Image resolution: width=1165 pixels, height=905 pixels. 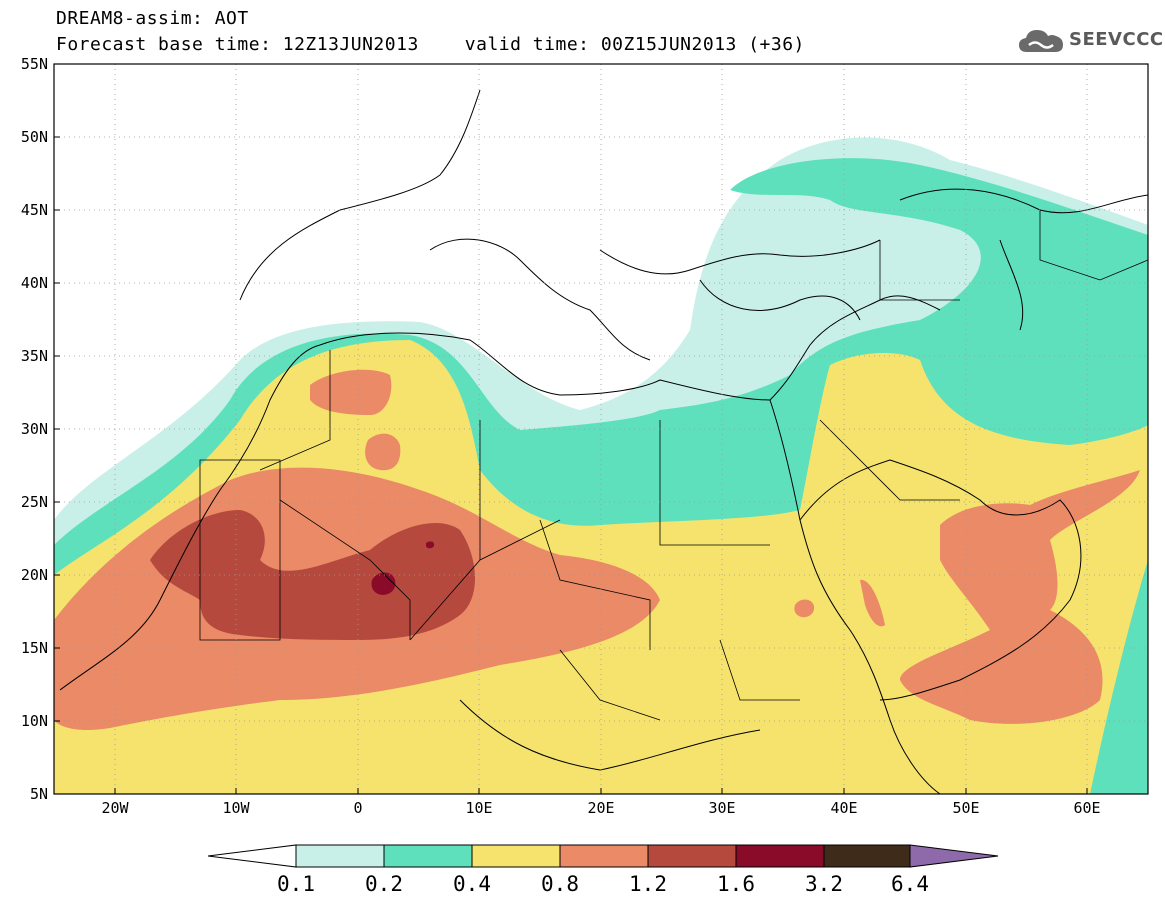 I want to click on lat-label: 30N, so click(x=34, y=429).